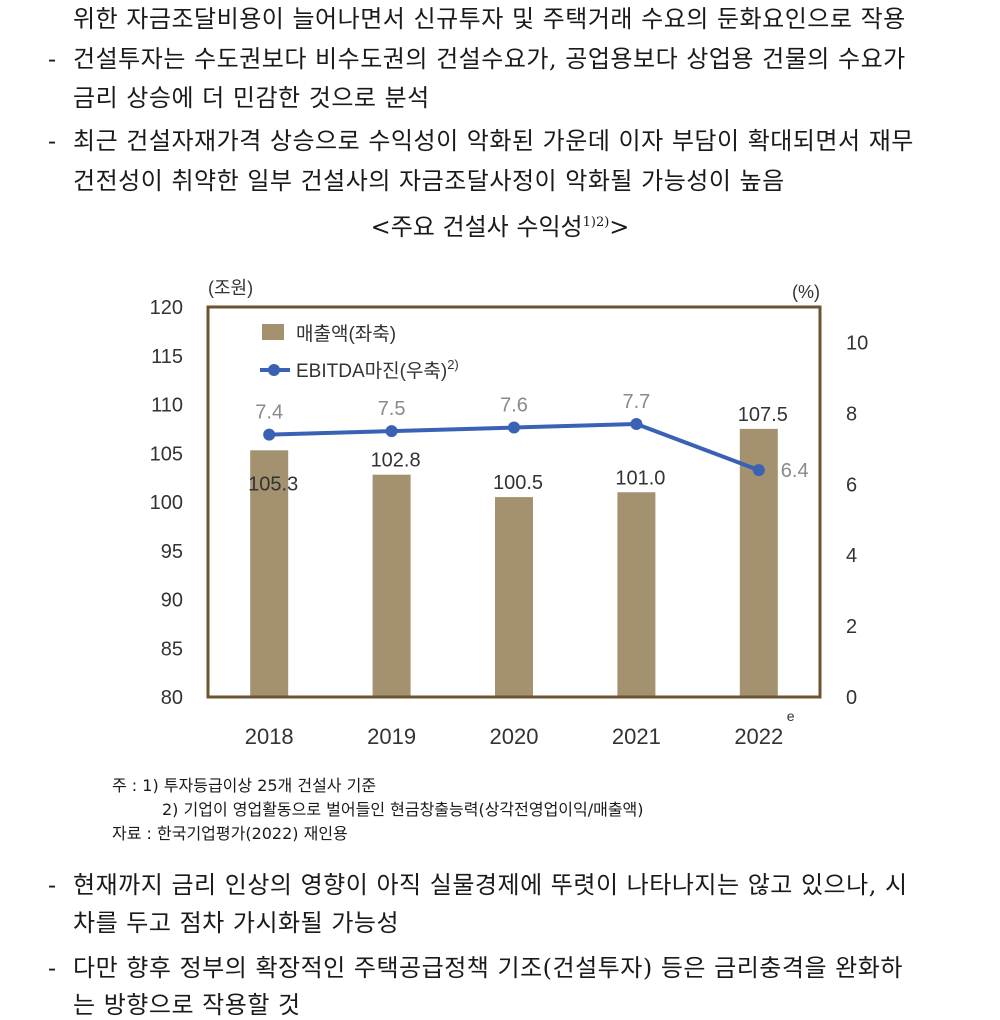 This screenshot has height=1020, width=1000. Describe the element at coordinates (851, 627) in the screenshot. I see `right-tick-label: 2` at that location.